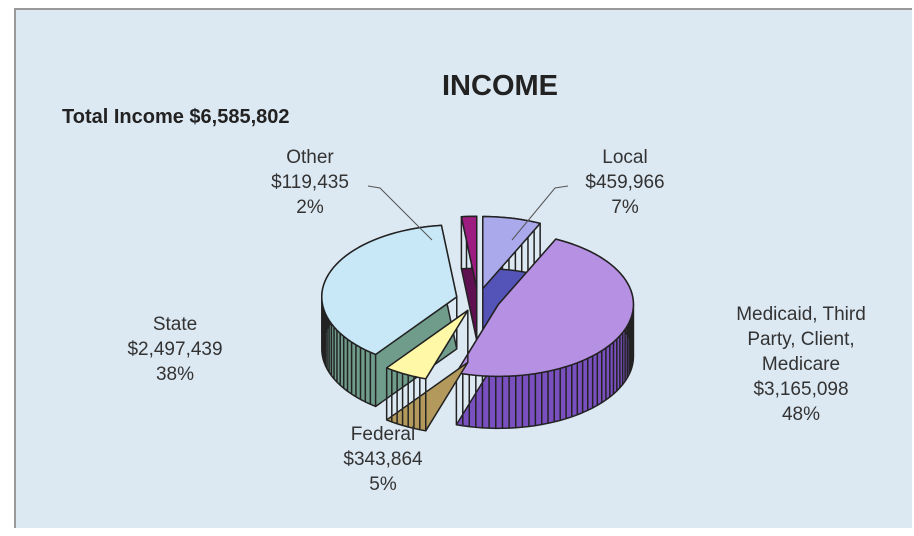 The image size is (914, 536). I want to click on label-percent: 2%, so click(310, 207).